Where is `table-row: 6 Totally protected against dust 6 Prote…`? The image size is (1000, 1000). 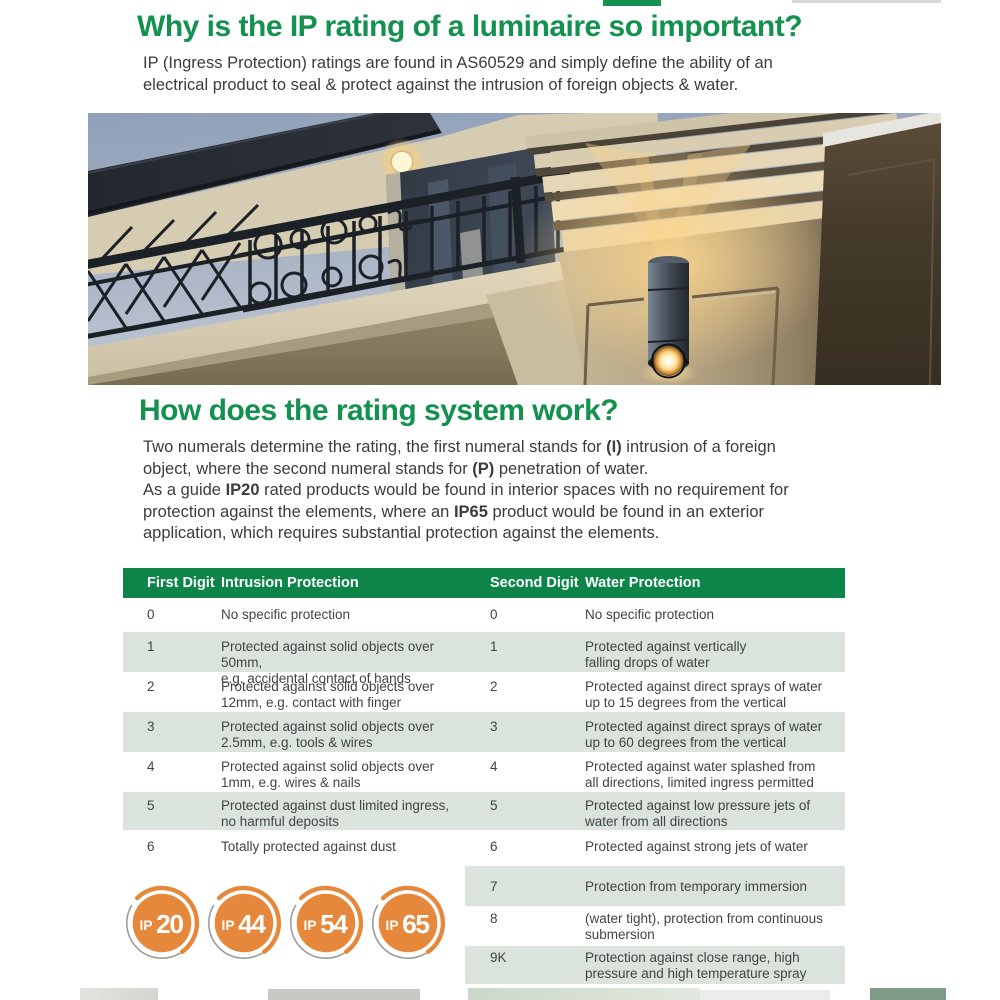
table-row: 6 Totally protected against dust 6 Prote… is located at coordinates (484, 848).